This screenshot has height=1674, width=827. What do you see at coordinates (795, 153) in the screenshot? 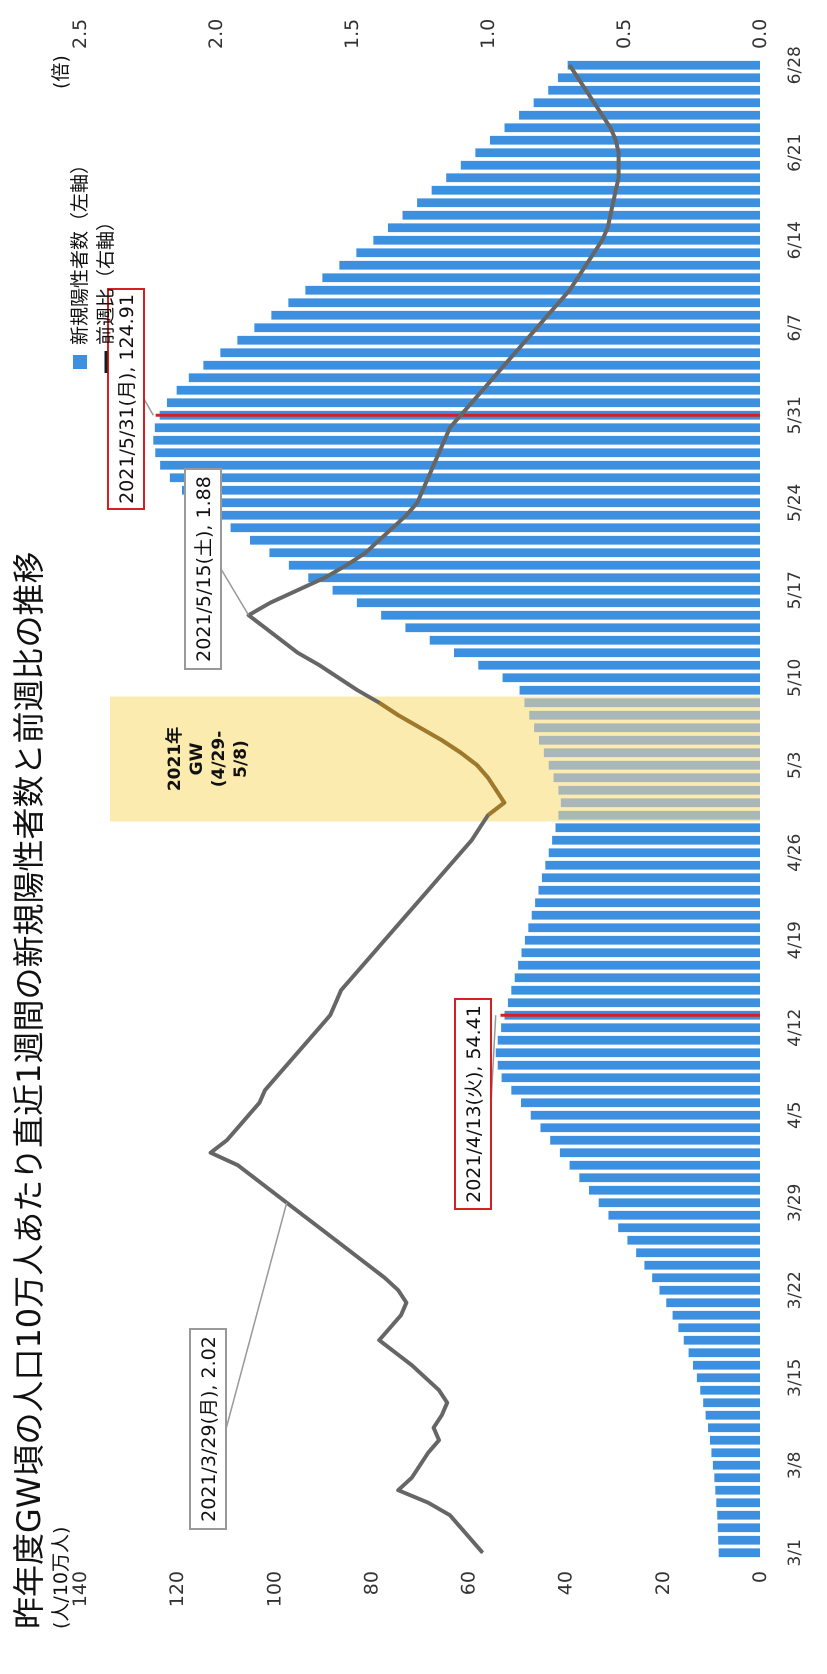
I see `x-tick-6-21: 6/21` at bounding box center [795, 153].